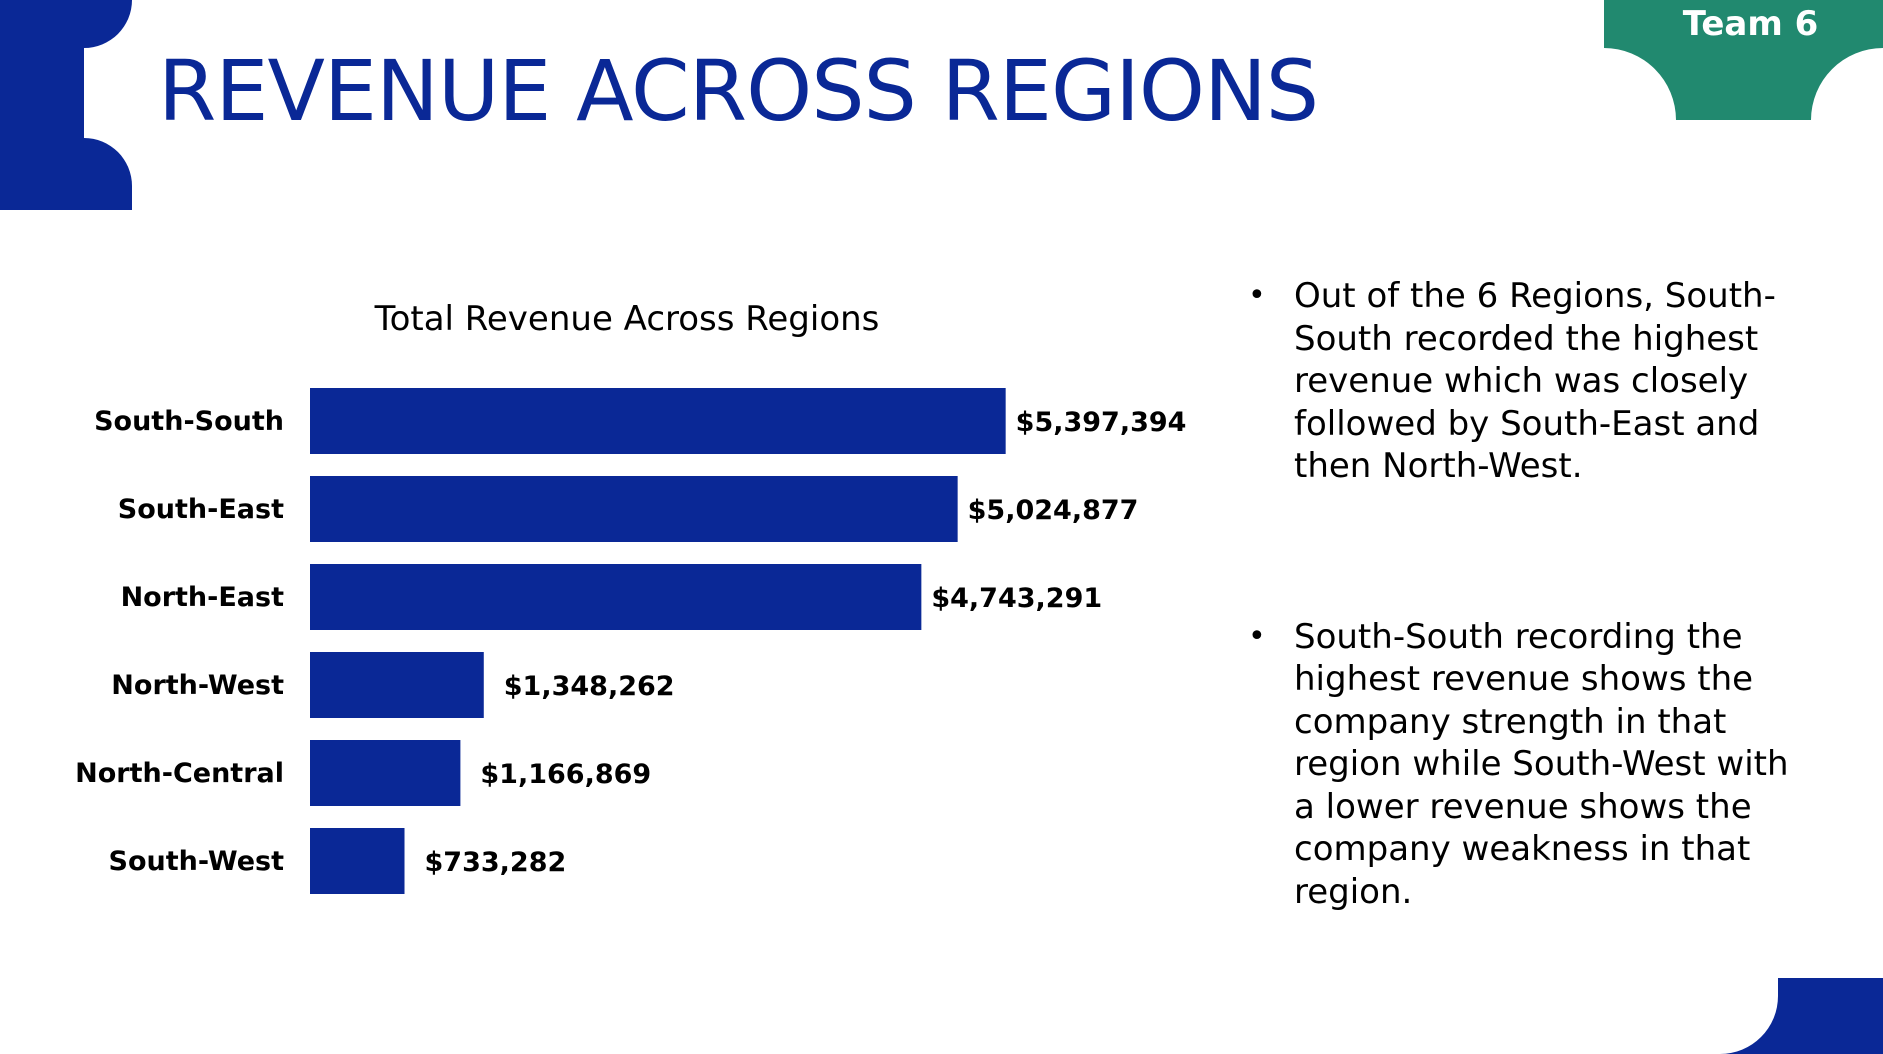  What do you see at coordinates (1750, 24) in the screenshot?
I see `team-badge: Team 6` at bounding box center [1750, 24].